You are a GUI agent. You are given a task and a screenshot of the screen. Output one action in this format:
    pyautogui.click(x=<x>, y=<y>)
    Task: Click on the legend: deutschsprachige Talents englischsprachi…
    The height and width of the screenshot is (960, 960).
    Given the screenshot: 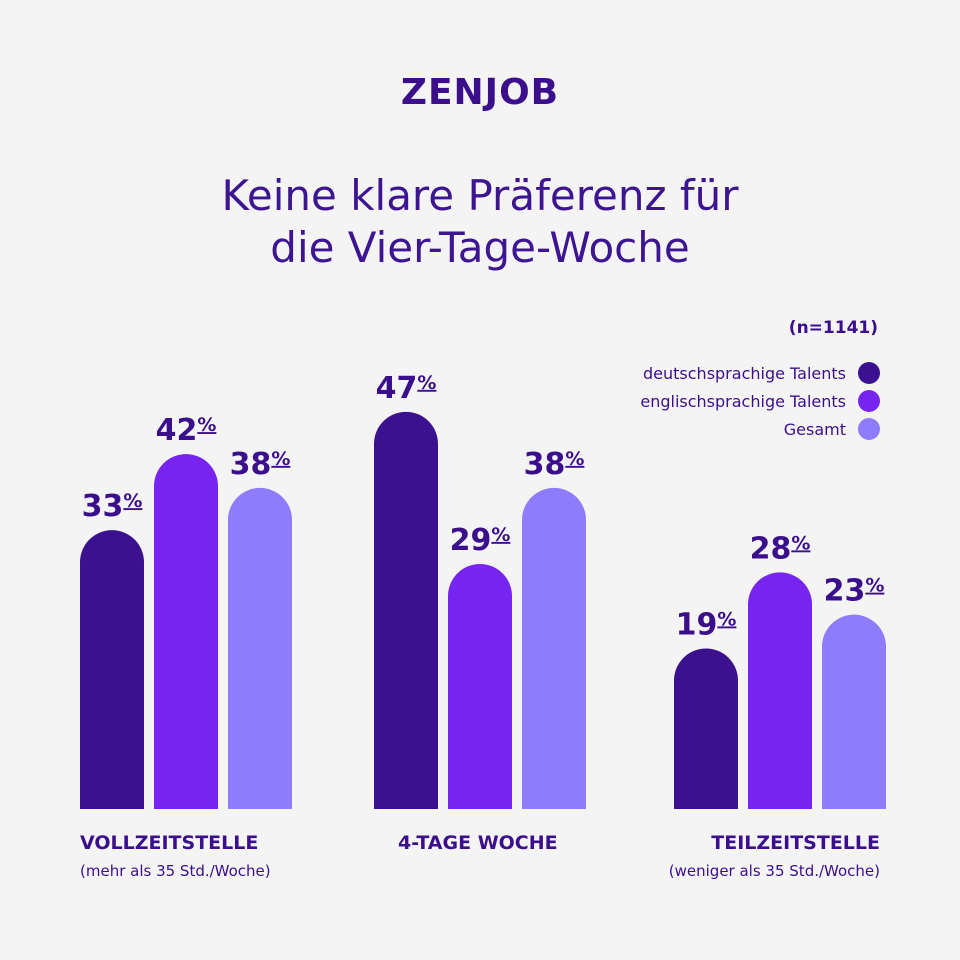 What is the action you would take?
    pyautogui.click(x=760, y=404)
    